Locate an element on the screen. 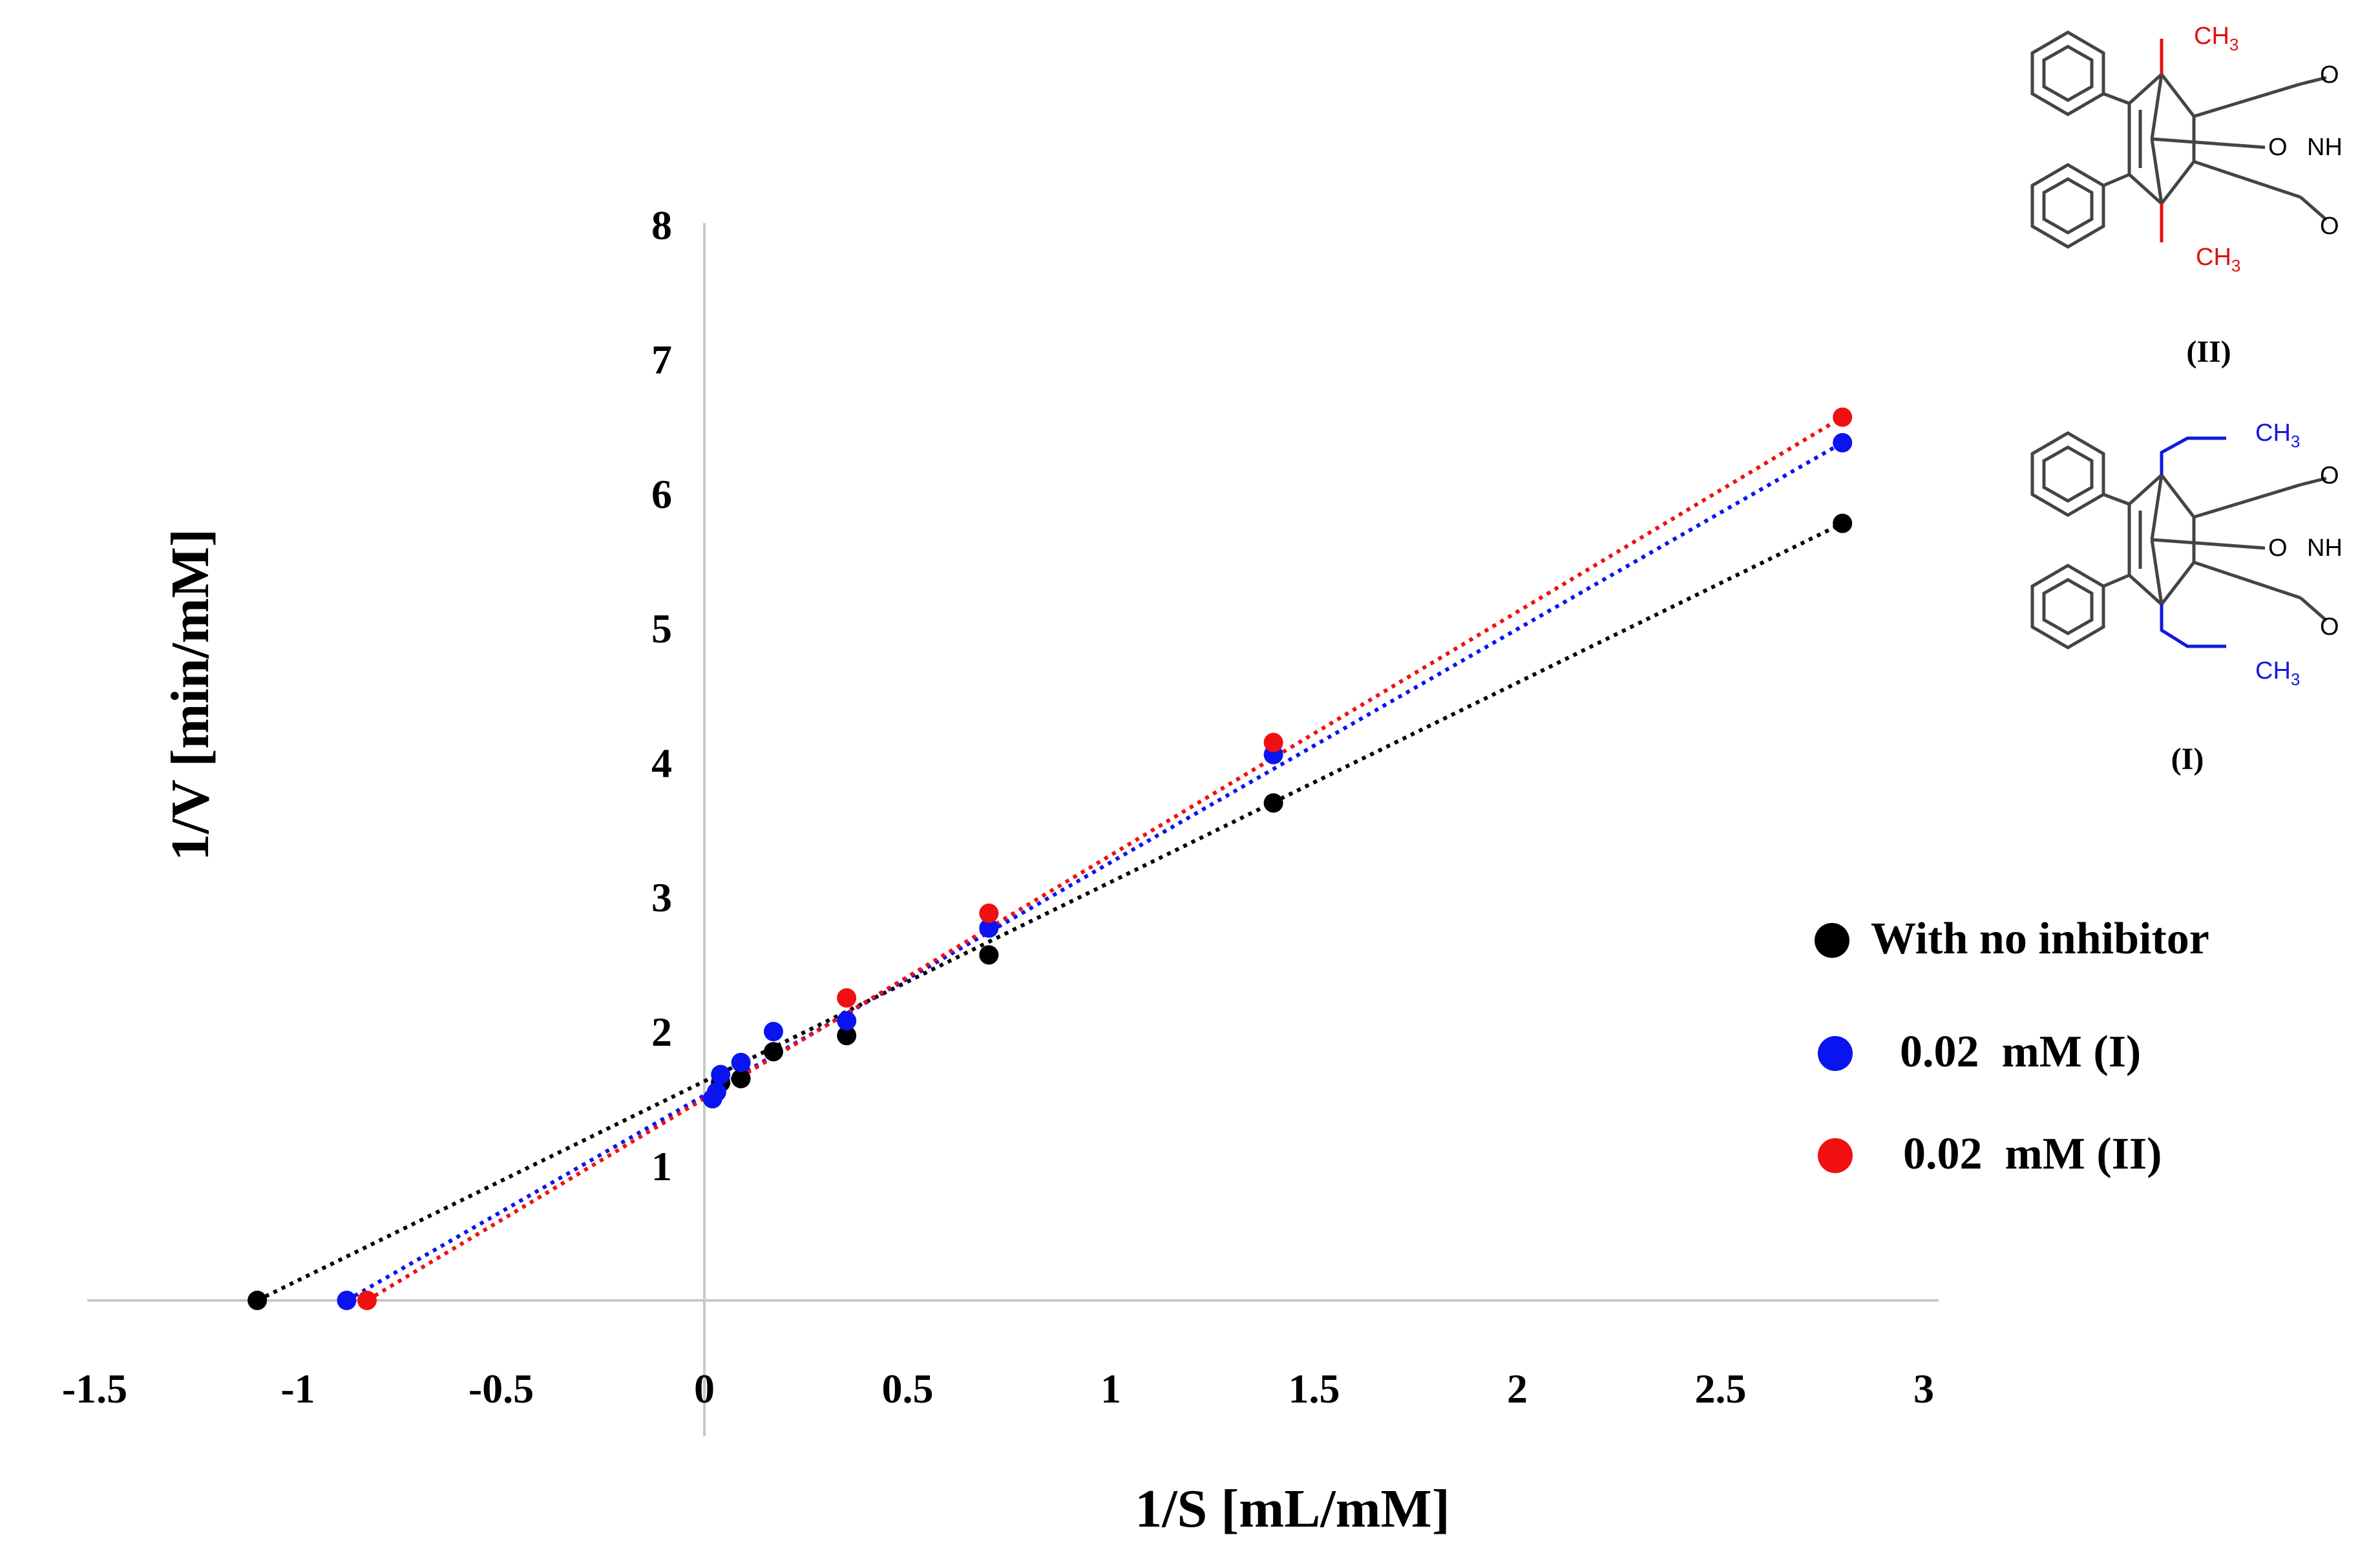  legend-label-inhibitor-ii: 0.02 mM (II) is located at coordinates (2033, 1154).